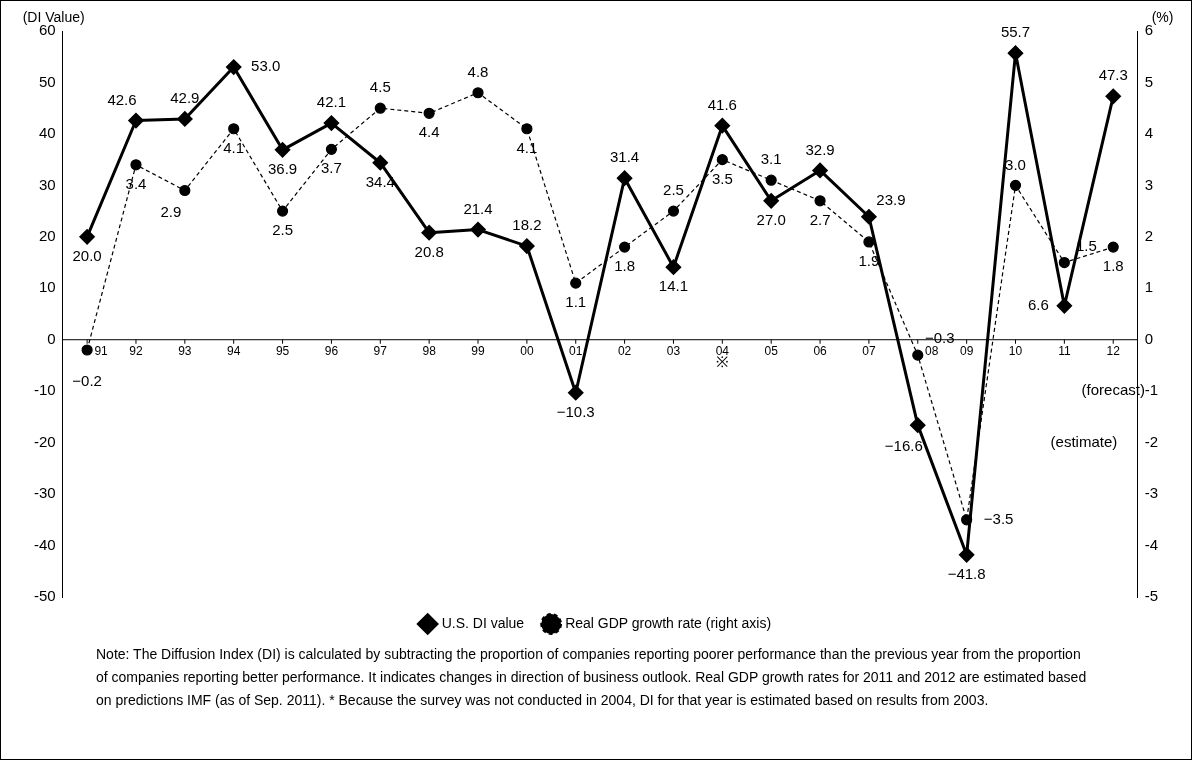 The height and width of the screenshot is (762, 1194). Describe the element at coordinates (1162, 16) in the screenshot. I see `y2-axis-title: (%)` at that location.